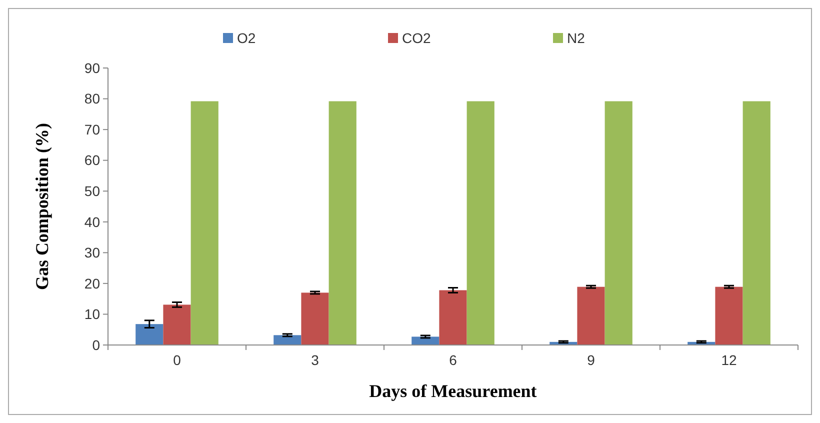 This screenshot has height=423, width=820. What do you see at coordinates (92, 129) in the screenshot?
I see `y-tick-label: 70` at bounding box center [92, 129].